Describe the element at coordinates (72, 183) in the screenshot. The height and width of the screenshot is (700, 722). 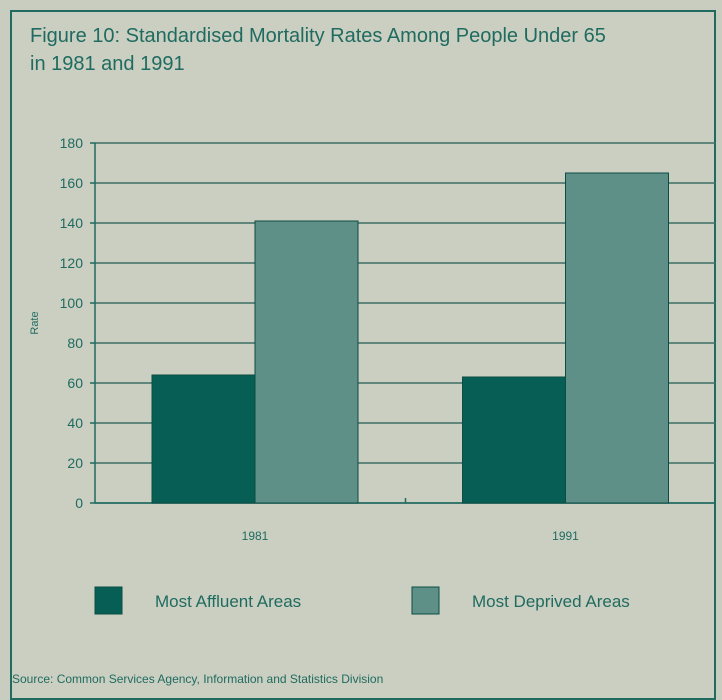
I see `y-tick-label: 160` at that location.